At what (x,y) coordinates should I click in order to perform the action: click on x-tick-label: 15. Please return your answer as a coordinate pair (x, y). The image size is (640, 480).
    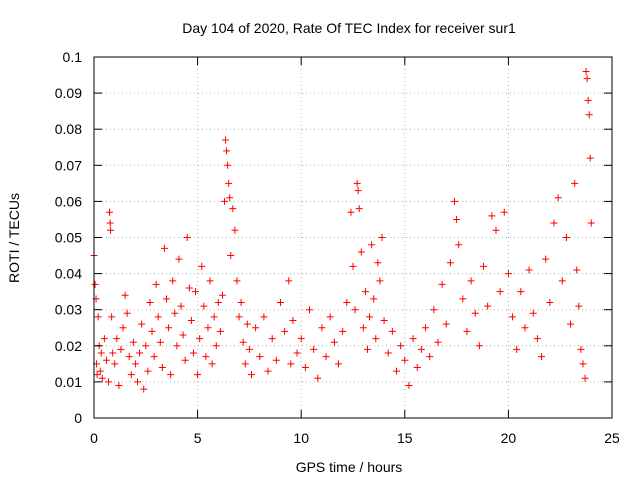
    Looking at the image, I should click on (405, 438).